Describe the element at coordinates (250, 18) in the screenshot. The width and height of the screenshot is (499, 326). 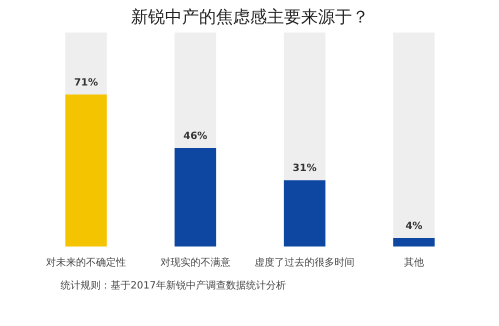
I see `chart-title: 新锐中产的焦虑感主要来源于？` at that location.